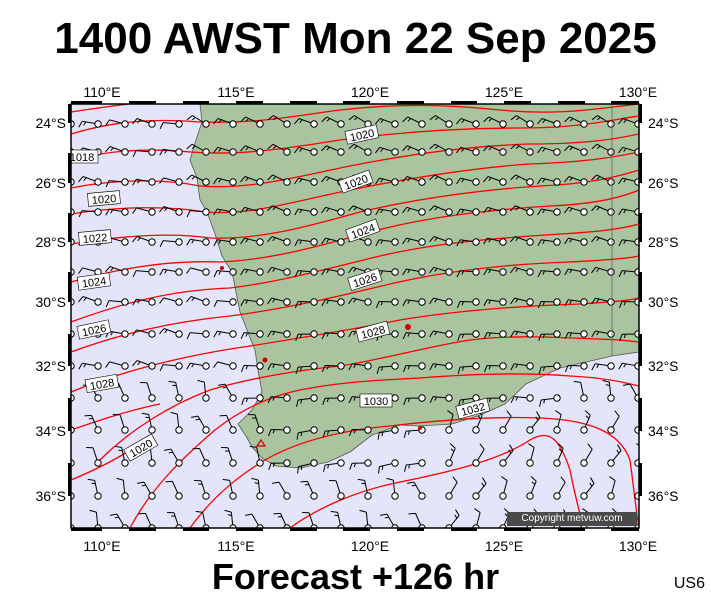 Image resolution: width=711 pixels, height=600 pixels. What do you see at coordinates (85, 156) in the screenshot?
I see `isobar-label: 1018` at bounding box center [85, 156].